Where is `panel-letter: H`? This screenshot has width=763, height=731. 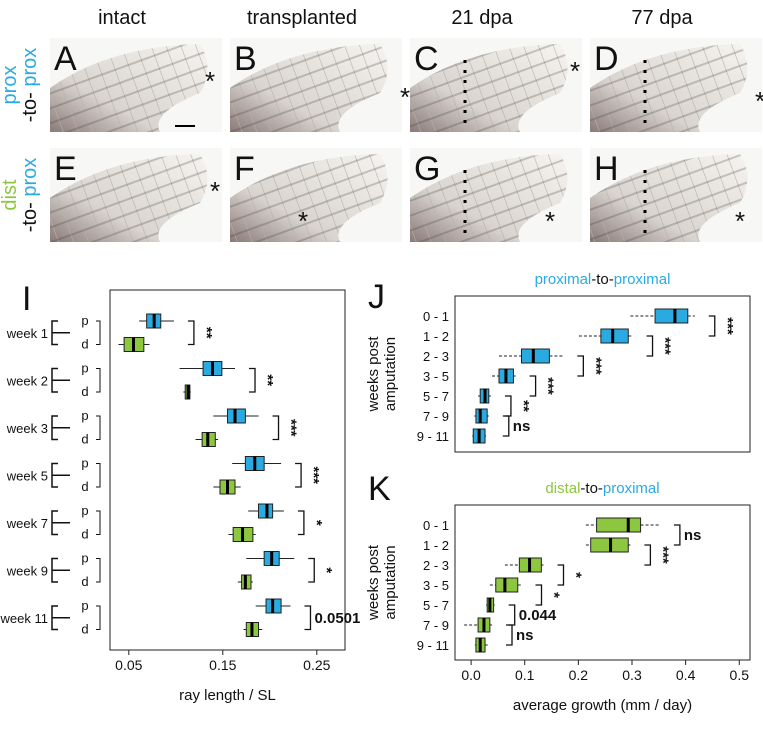 panel-letter: H is located at coordinates (606, 169).